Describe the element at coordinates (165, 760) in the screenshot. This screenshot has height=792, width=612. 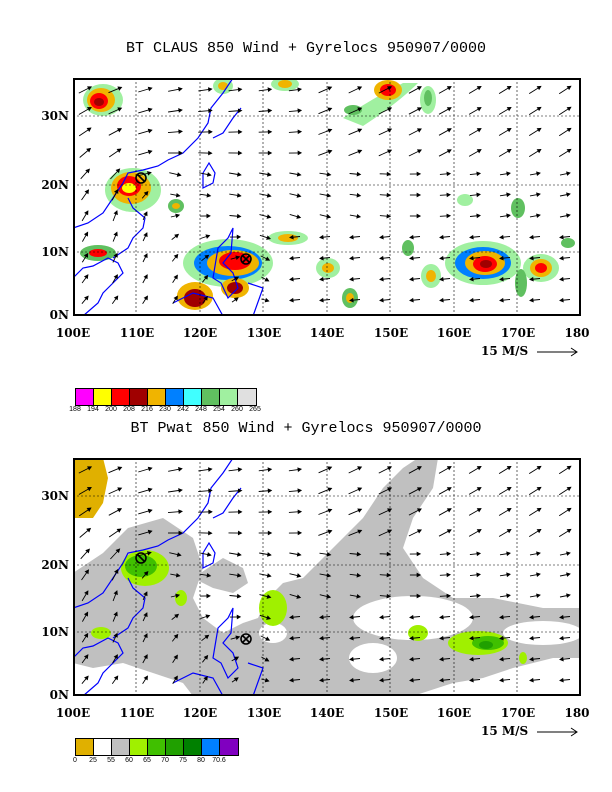
I see `legend-tick-label: 70` at that location.